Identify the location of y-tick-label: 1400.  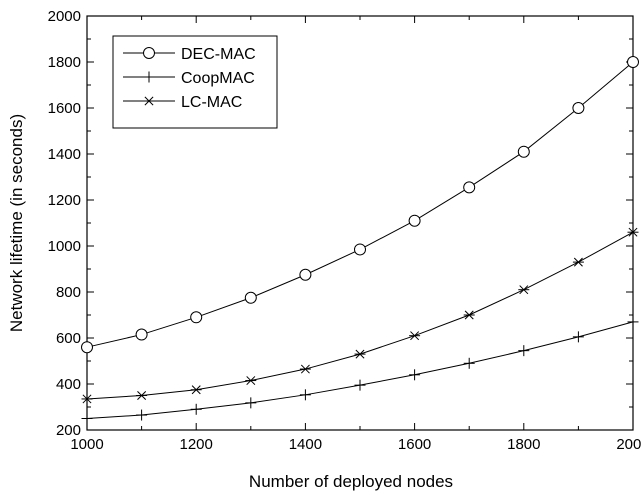
(64, 154).